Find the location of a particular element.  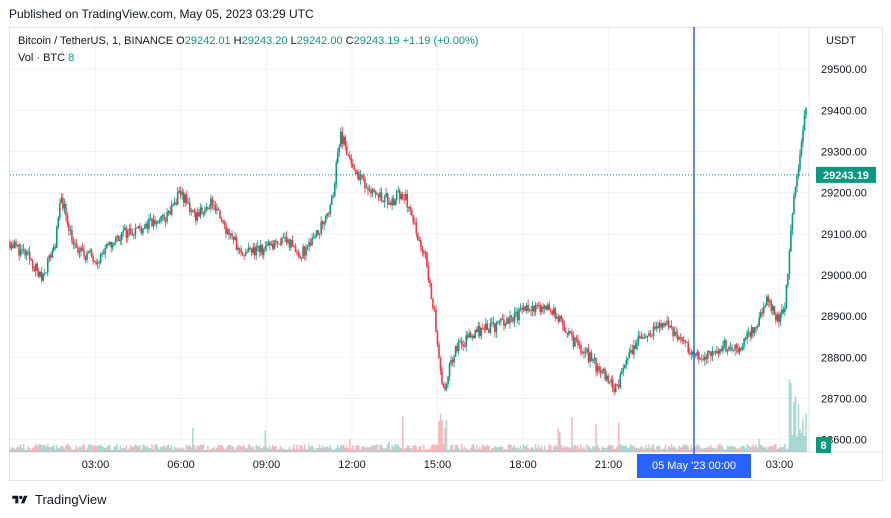

volume-label: Vol · BTC is located at coordinates (42, 58).